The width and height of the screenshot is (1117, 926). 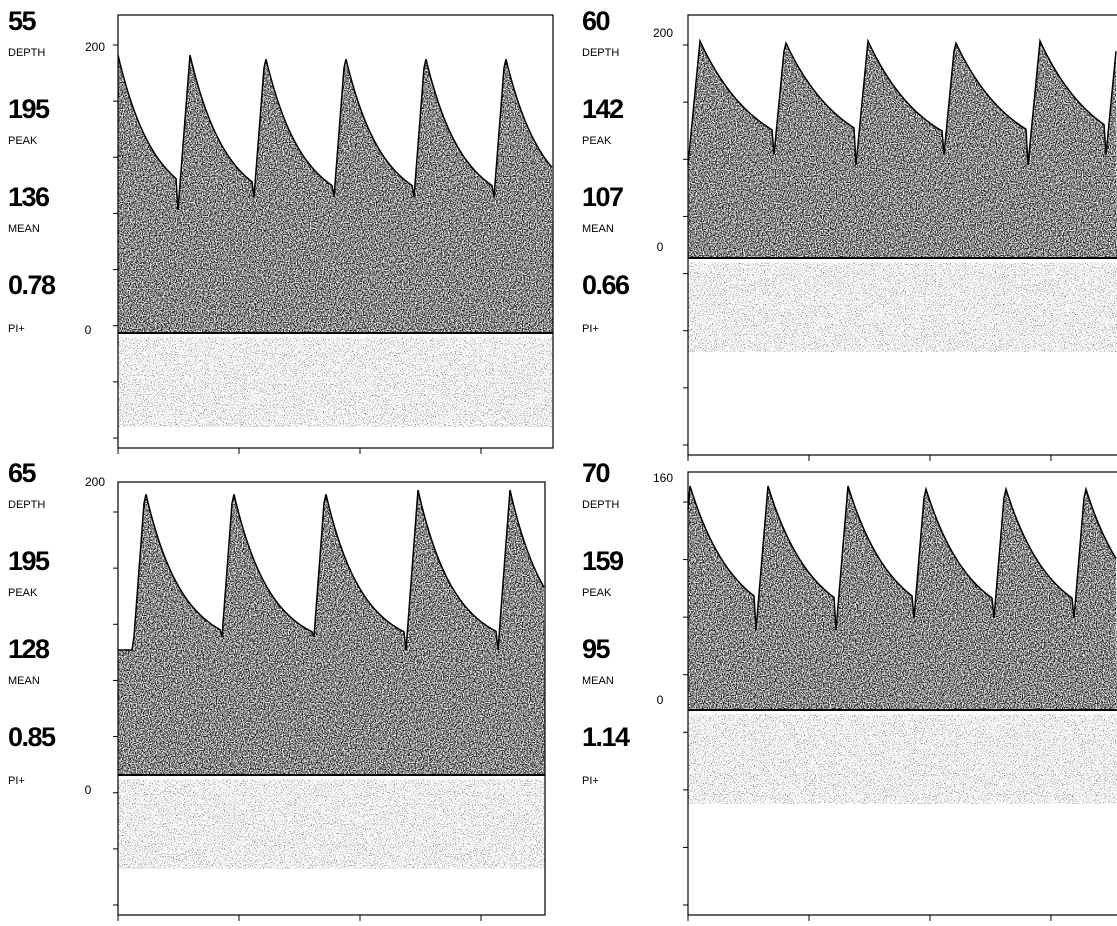 I want to click on readout-value: 136, so click(x=29, y=197).